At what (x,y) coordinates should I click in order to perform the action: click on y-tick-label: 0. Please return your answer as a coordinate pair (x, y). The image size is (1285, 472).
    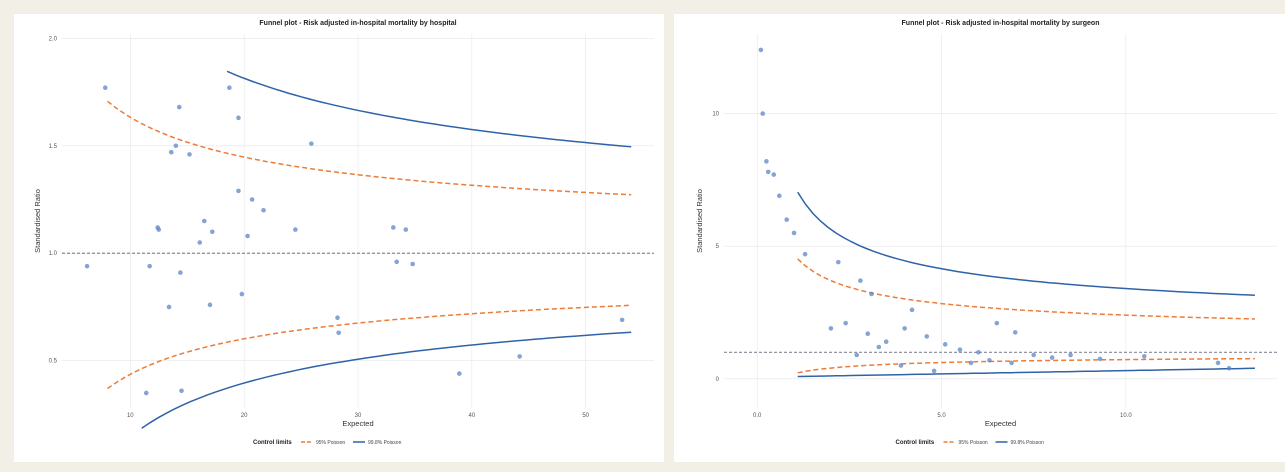
    Looking at the image, I should click on (718, 380).